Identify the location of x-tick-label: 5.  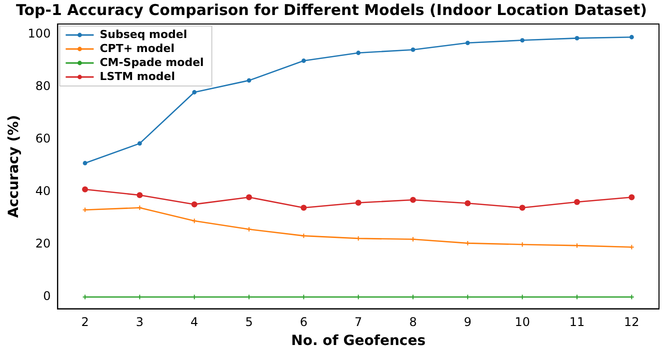
(249, 322).